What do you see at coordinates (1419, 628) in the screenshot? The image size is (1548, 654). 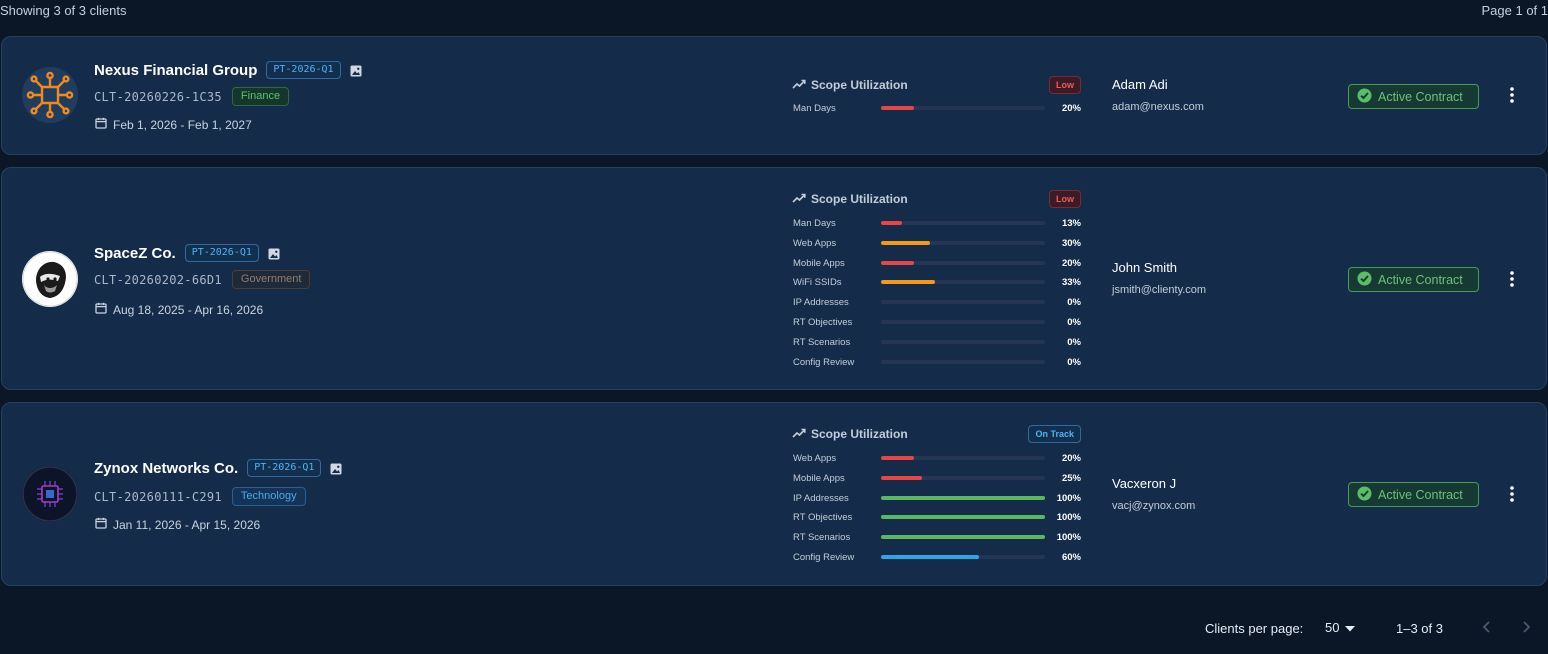 I see `page-range: 1–3 of 3` at bounding box center [1419, 628].